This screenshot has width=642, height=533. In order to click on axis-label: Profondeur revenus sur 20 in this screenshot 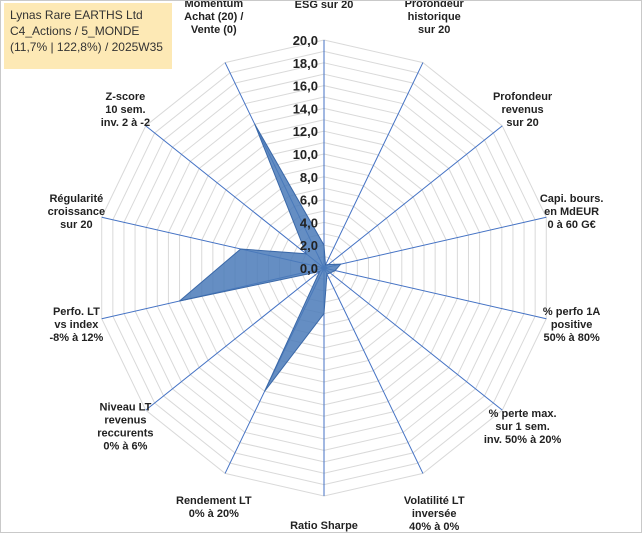, I will do `click(523, 110)`.